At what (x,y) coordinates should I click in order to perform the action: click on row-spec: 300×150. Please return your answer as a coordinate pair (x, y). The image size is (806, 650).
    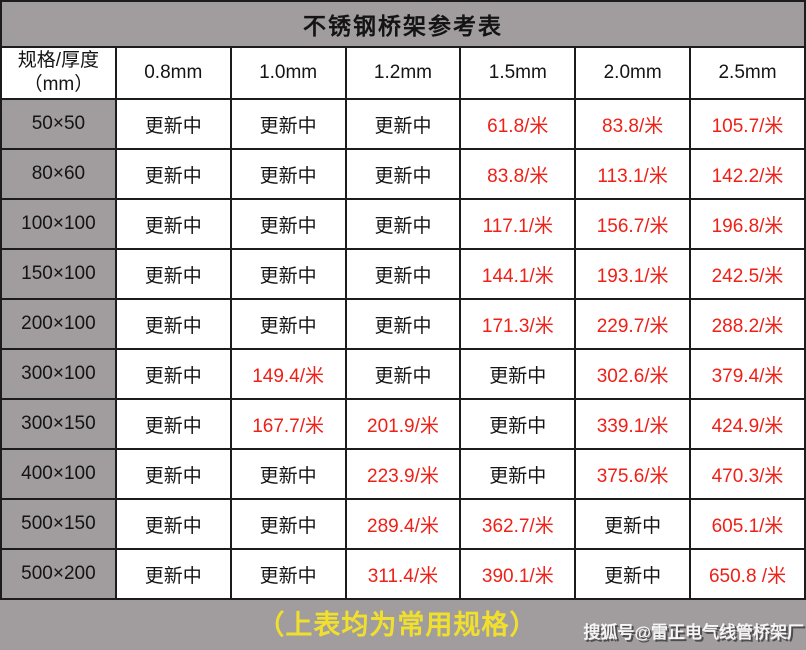
    Looking at the image, I should click on (58, 424).